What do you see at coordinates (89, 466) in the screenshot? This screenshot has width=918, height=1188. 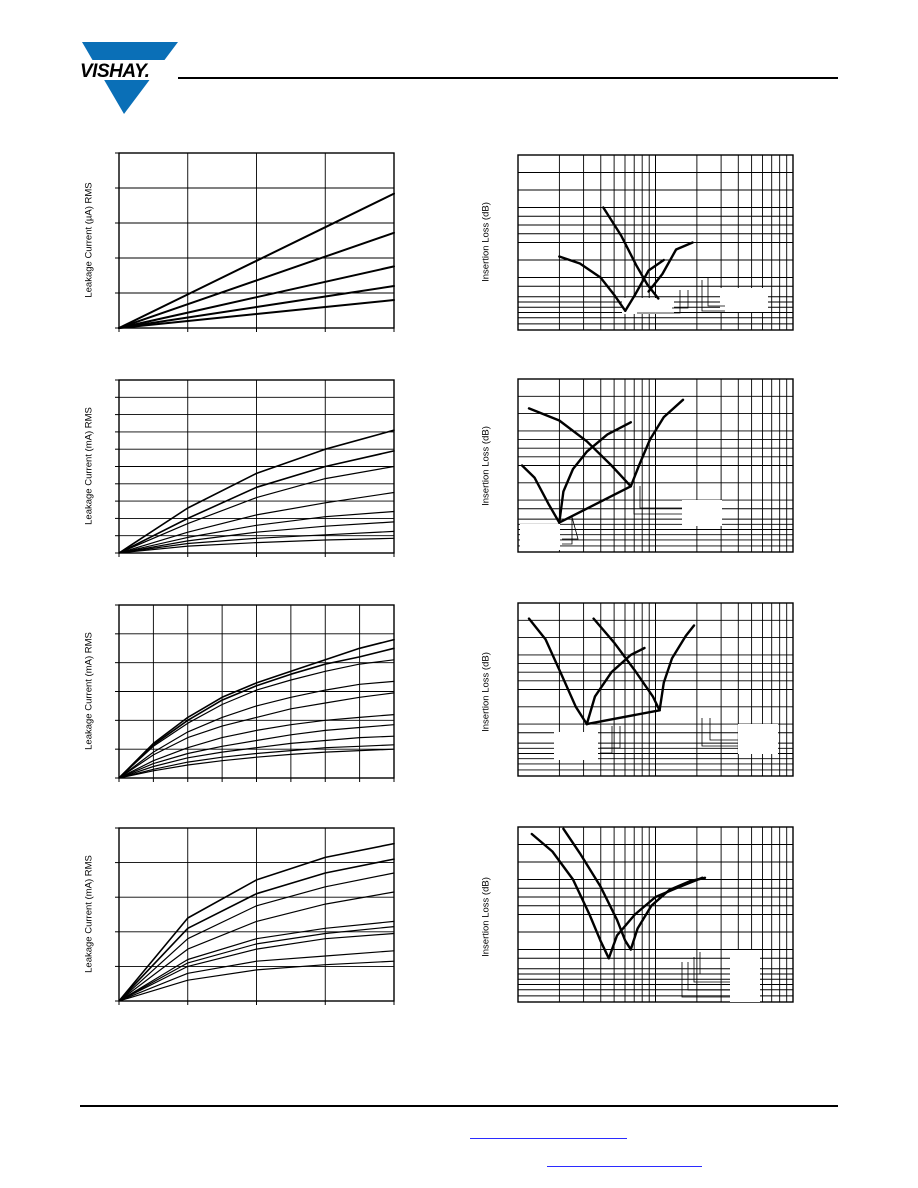 I see `graph2-y-axis-label: Leakage Current (mA) RMS` at bounding box center [89, 466].